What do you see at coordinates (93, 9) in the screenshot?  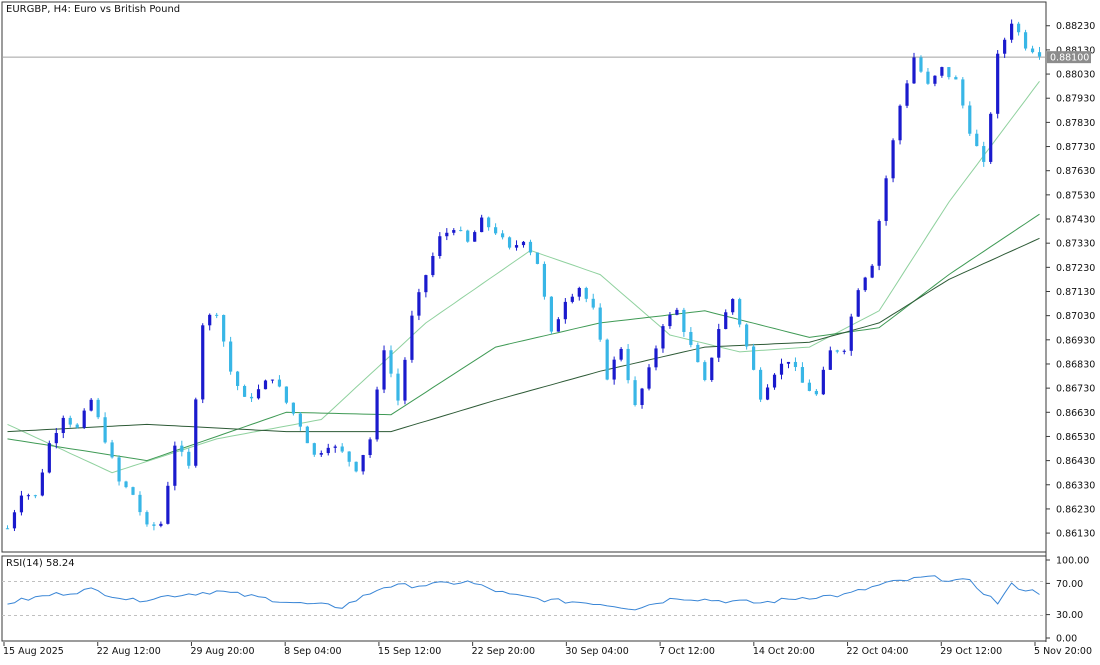 I see `chart-title: EURGBP, H4: Euro vs British Pound` at bounding box center [93, 9].